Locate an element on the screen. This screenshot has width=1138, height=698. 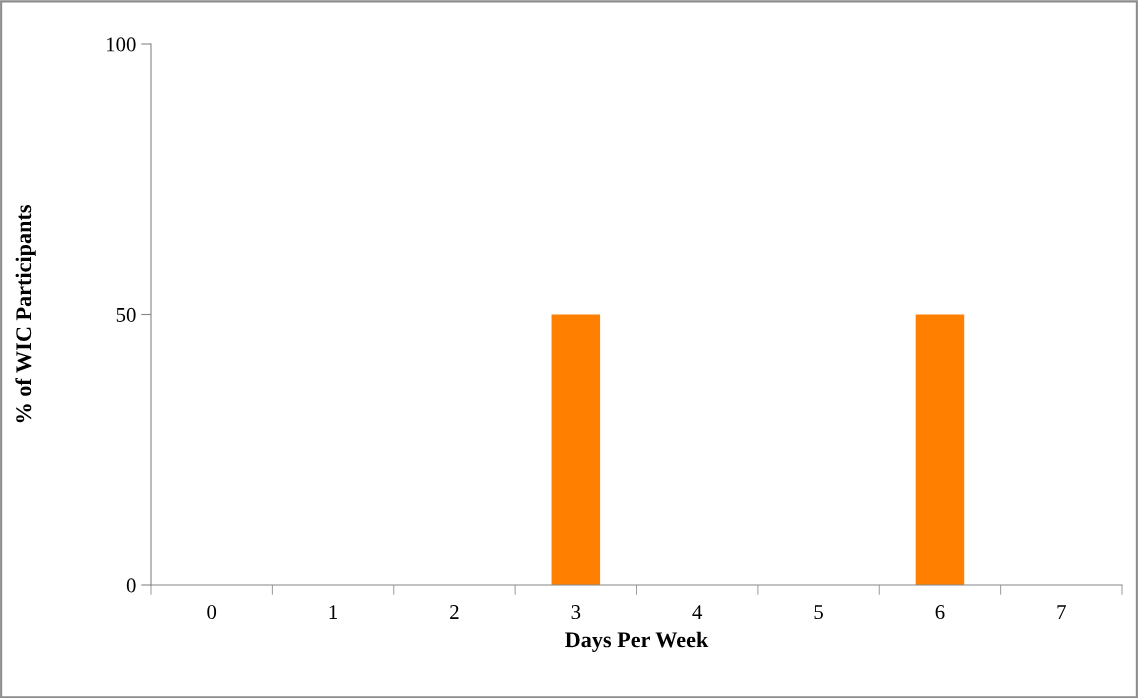
x-tick-label: 3 is located at coordinates (576, 612).